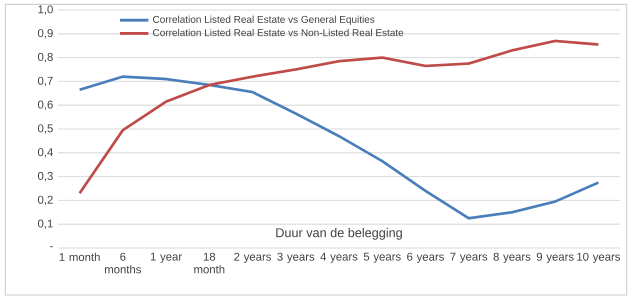  I want to click on y-tick-label: 0,8, so click(45, 57).